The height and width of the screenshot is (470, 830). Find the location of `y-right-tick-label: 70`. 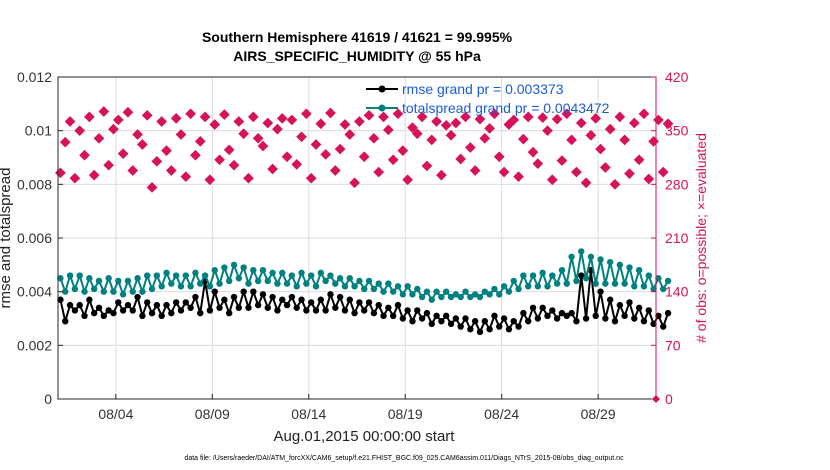

y-right-tick-label: 70 is located at coordinates (673, 345).